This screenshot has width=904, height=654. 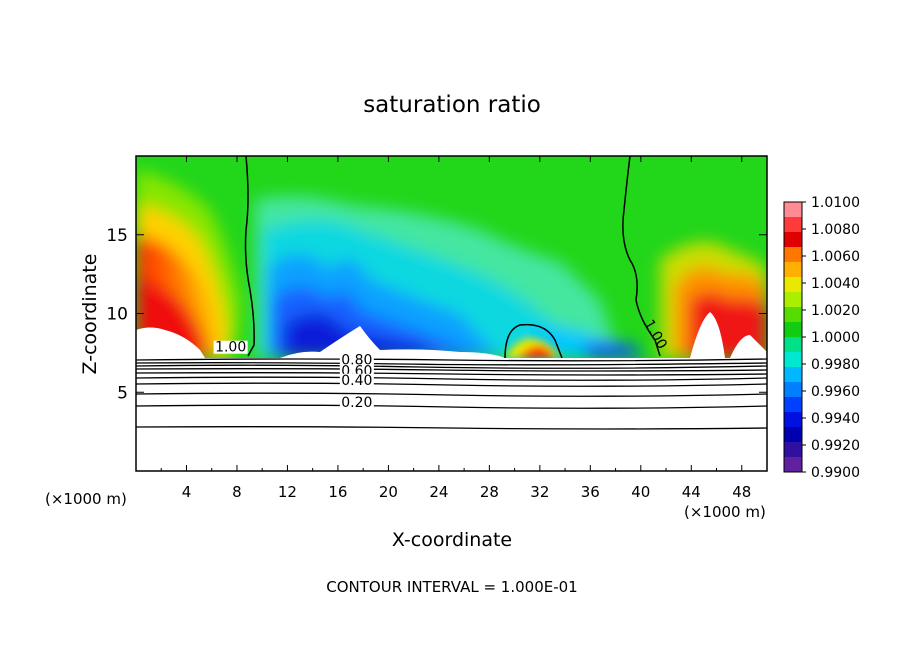 What do you see at coordinates (835, 473) in the screenshot?
I see `colorbar-label: 0.9900` at bounding box center [835, 473].